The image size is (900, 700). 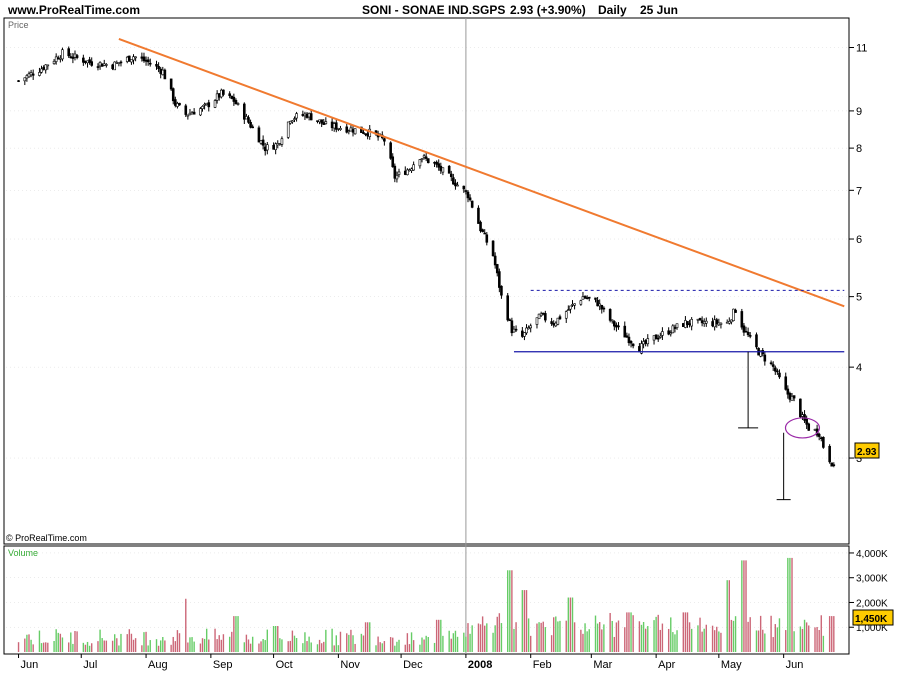 What do you see at coordinates (859, 368) in the screenshot?
I see `price-tick-label: 4` at bounding box center [859, 368].